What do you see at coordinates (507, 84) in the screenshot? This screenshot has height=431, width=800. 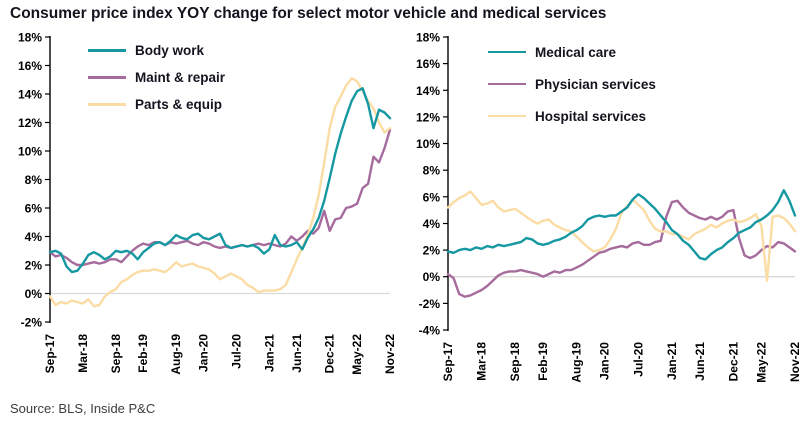 I see `physician-services-swatch` at bounding box center [507, 84].